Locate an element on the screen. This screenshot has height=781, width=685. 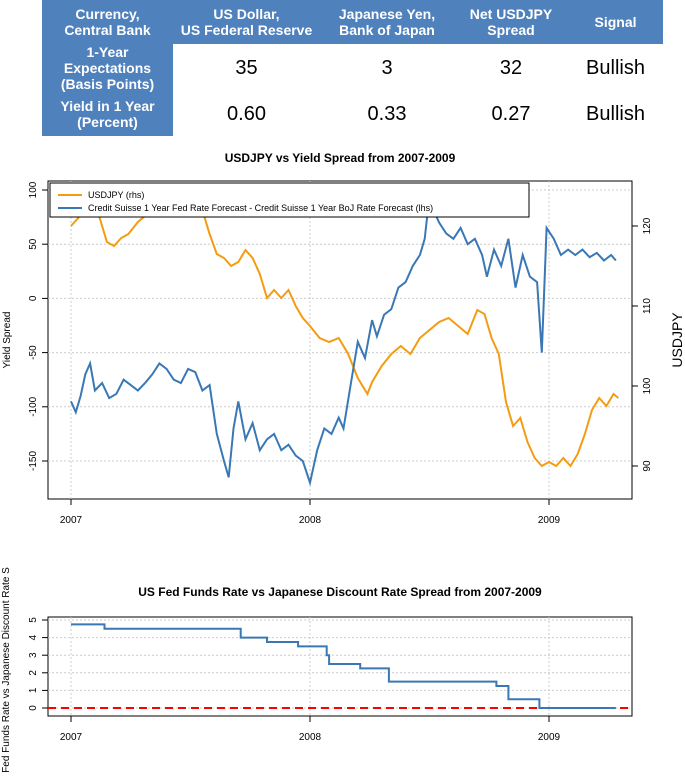
chart2-grid is located at coordinates (340, 666).